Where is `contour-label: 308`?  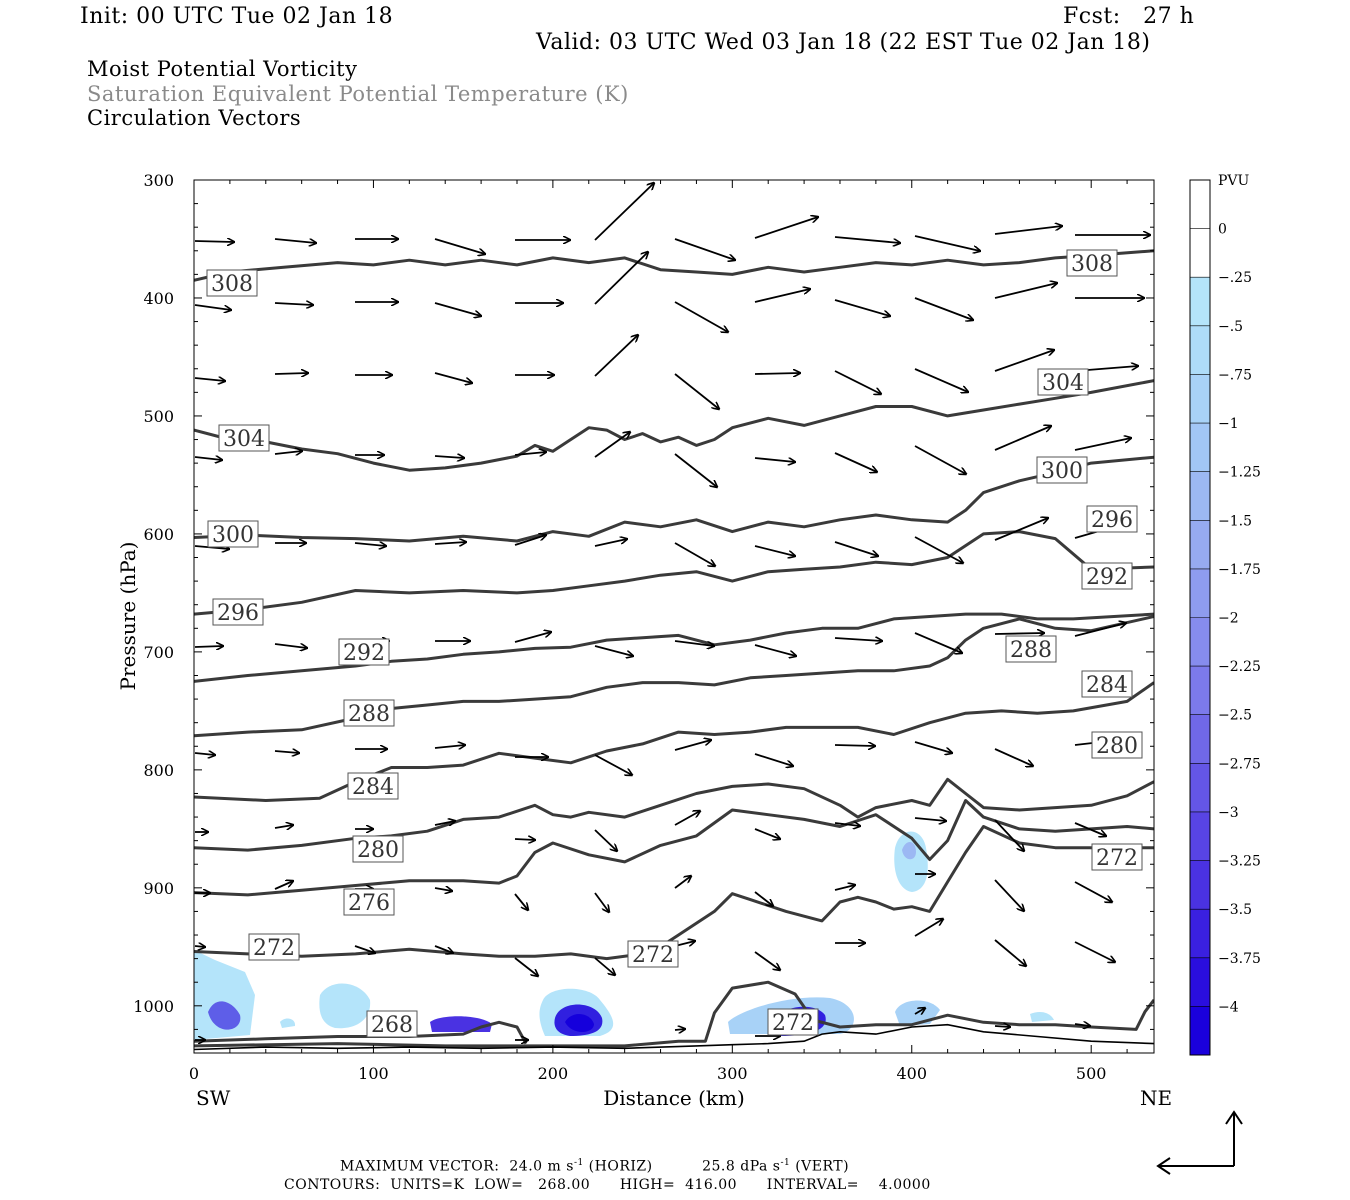
contour-label: 308 is located at coordinates (232, 284).